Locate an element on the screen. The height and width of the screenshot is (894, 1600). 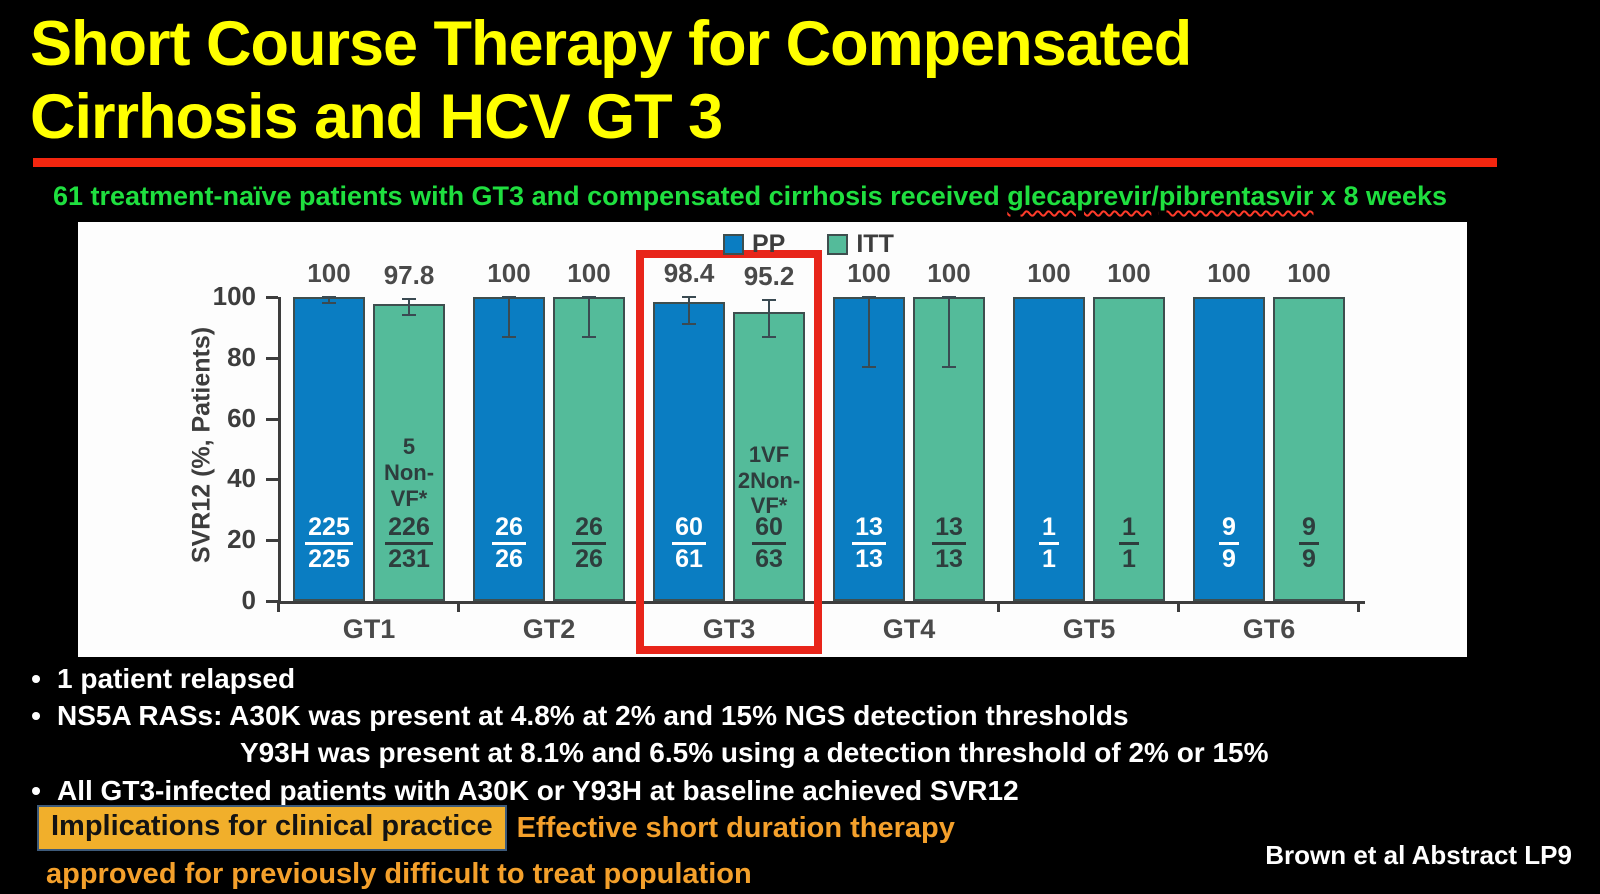
bullet-marker is located at coordinates (36, 752).